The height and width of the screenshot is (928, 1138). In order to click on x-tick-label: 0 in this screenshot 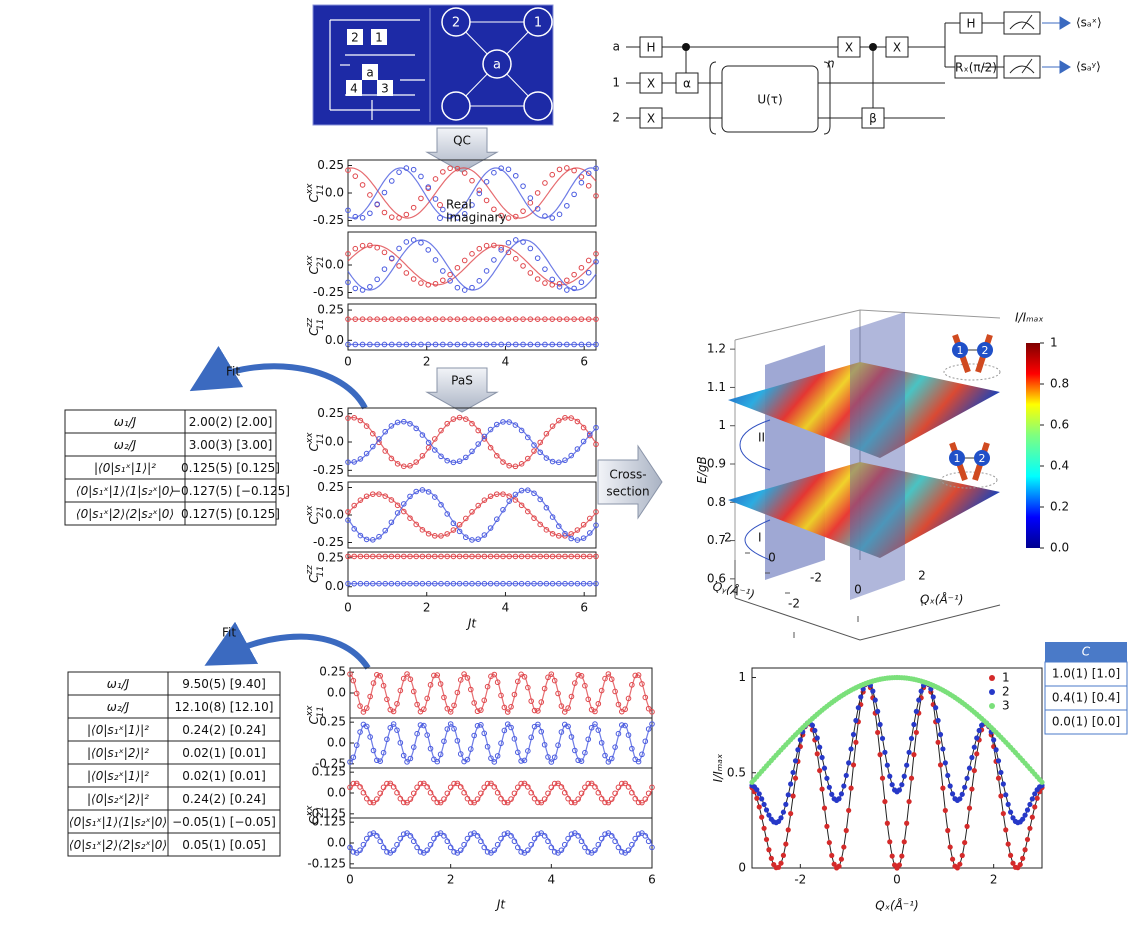, I will do `click(348, 362)`.